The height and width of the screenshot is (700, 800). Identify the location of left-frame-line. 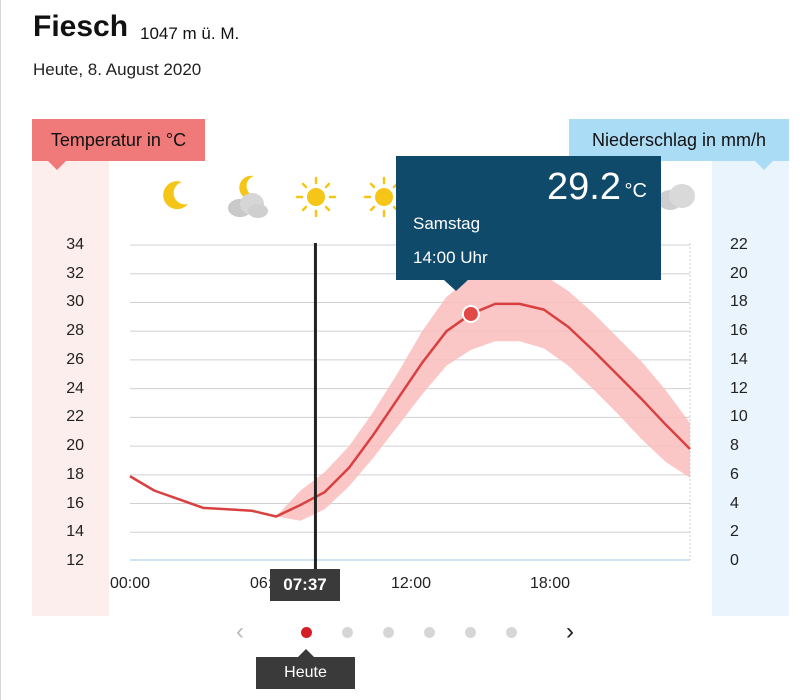
(0, 350).